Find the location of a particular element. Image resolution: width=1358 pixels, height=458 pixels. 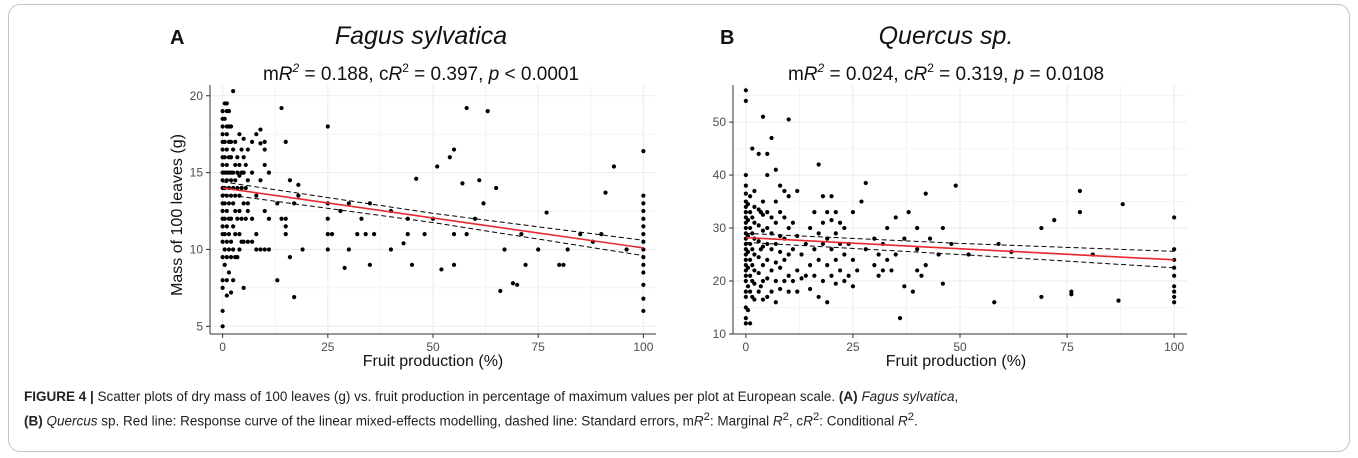

panel-b-title: Quercus sp. is located at coordinates (946, 36).